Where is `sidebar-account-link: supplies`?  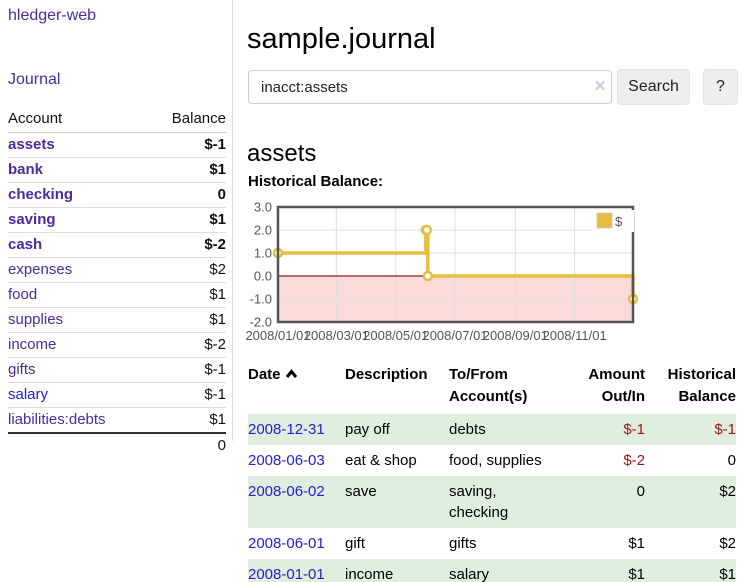 sidebar-account-link: supplies is located at coordinates (36, 319).